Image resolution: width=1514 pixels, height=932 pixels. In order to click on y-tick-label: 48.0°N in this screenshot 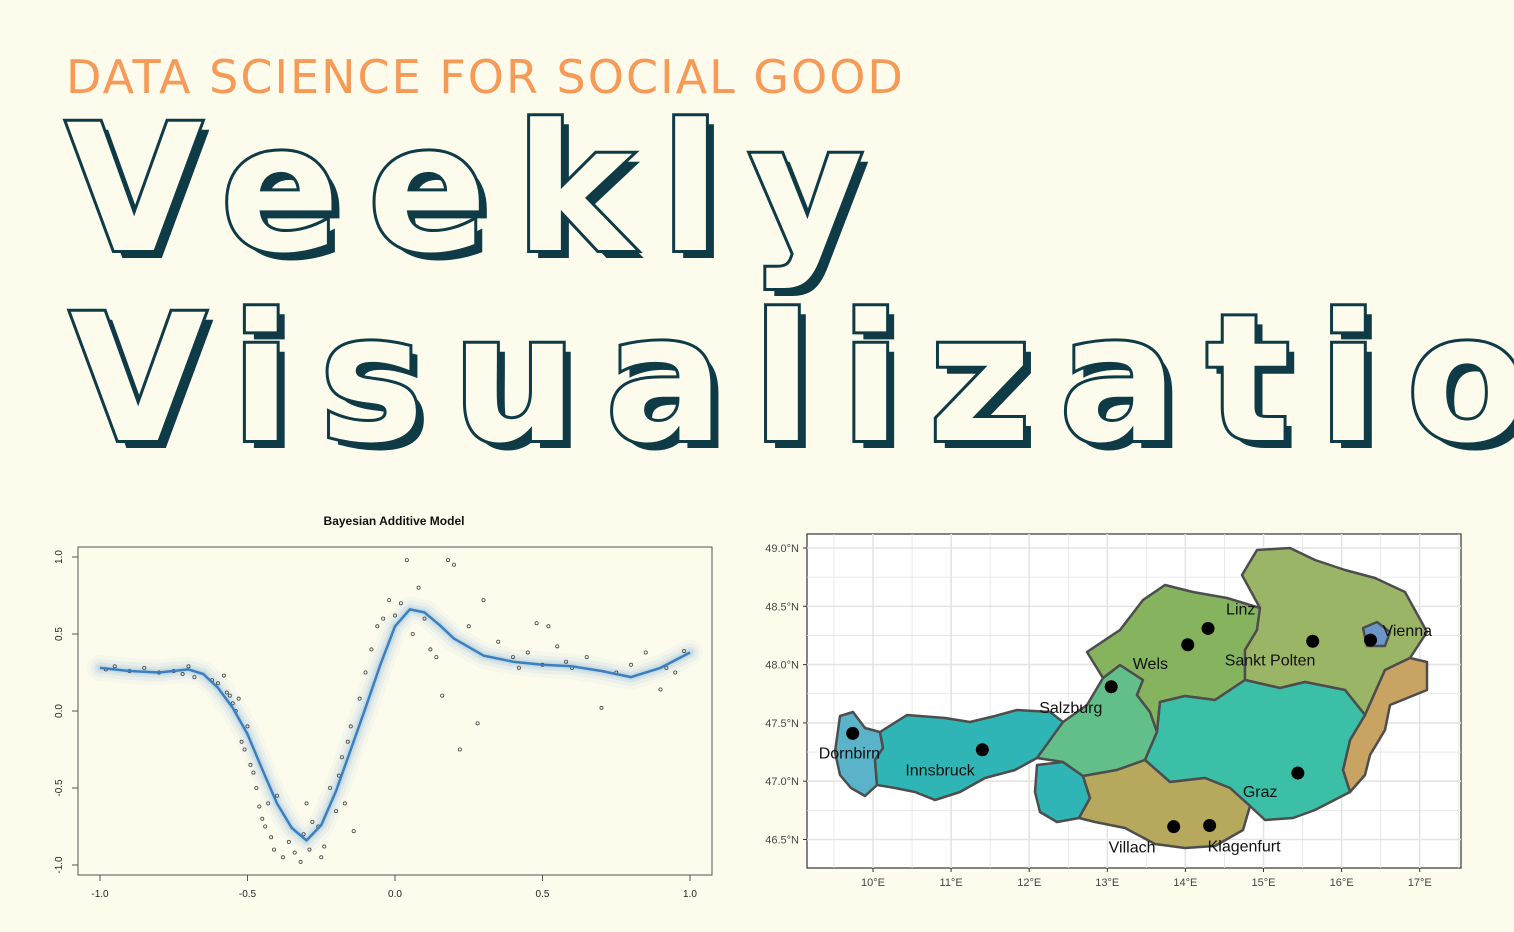, I will do `click(782, 666)`.